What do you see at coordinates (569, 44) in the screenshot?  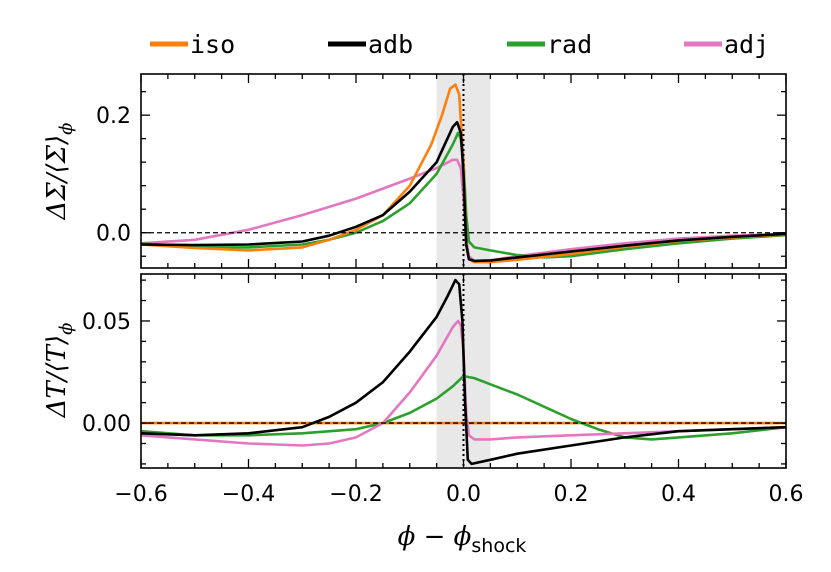 I see `legend-label-rad: rad` at bounding box center [569, 44].